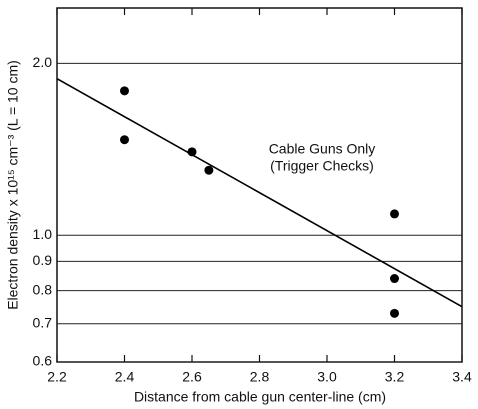 The height and width of the screenshot is (409, 478). What do you see at coordinates (125, 377) in the screenshot?
I see `x-tick-label: 2.4` at bounding box center [125, 377].